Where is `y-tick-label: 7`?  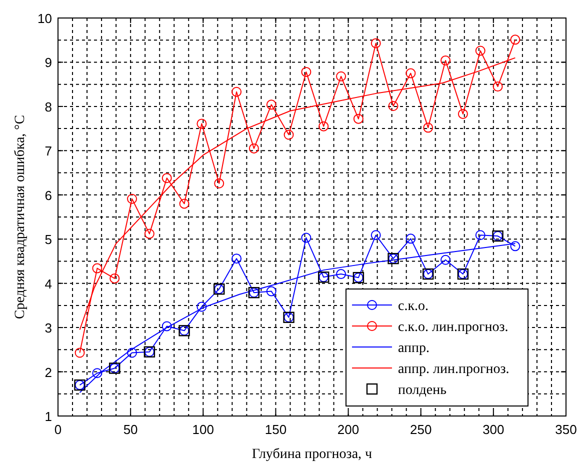
y-tick-label: 7 is located at coordinates (48, 151).